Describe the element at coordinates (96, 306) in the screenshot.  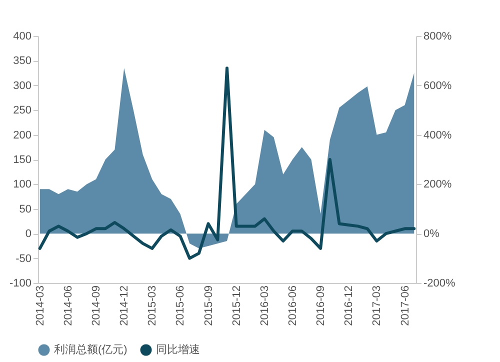
I see `x-tick-label: 2014-09` at that location.